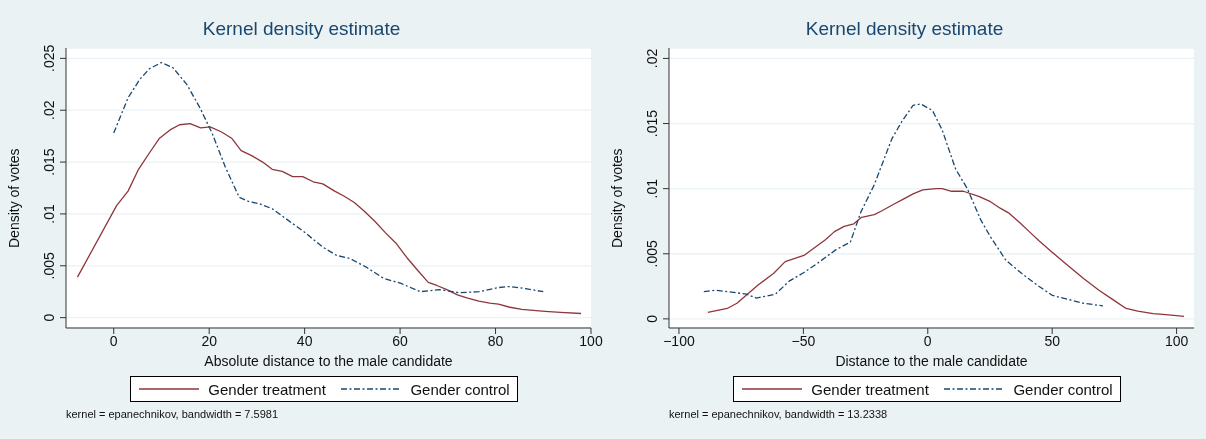 The image size is (1206, 439). I want to click on x-axis-title: Distance to the male candidate, so click(931, 361).